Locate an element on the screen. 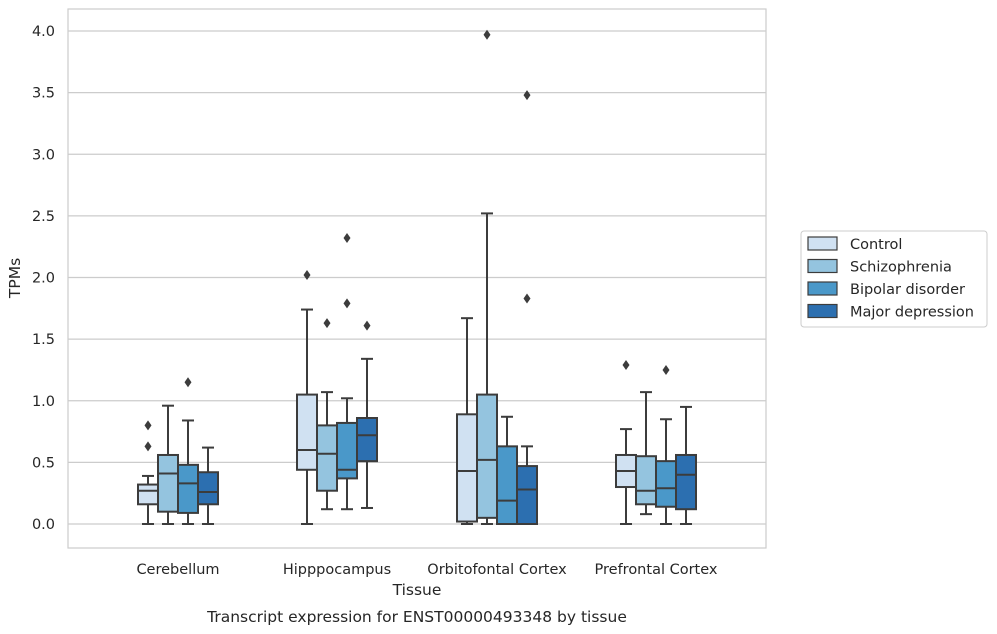  y-tick-label: 2.5 is located at coordinates (43, 217).